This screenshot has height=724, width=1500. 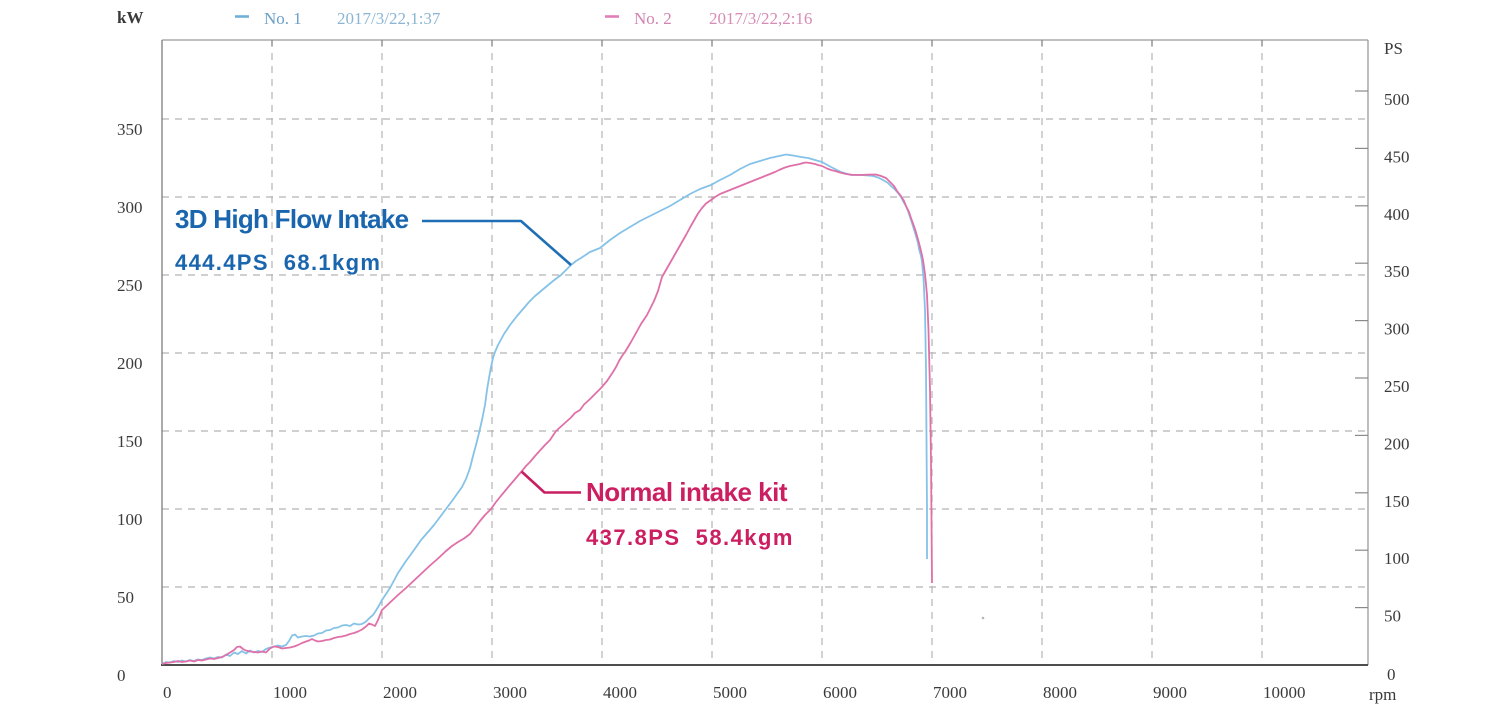 What do you see at coordinates (687, 492) in the screenshot?
I see `svg-text: Normal intake kit` at bounding box center [687, 492].